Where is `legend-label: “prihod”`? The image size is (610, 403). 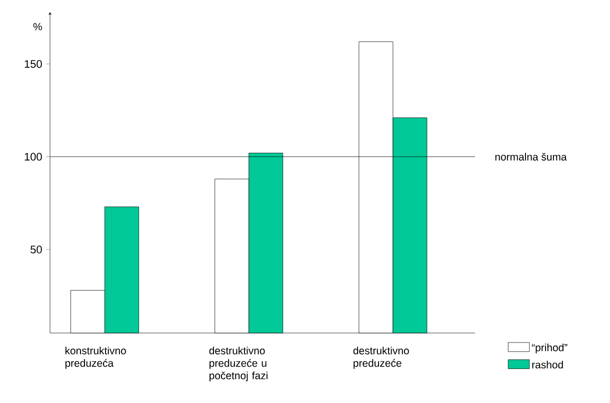
legend-label: “prihod” is located at coordinates (550, 349).